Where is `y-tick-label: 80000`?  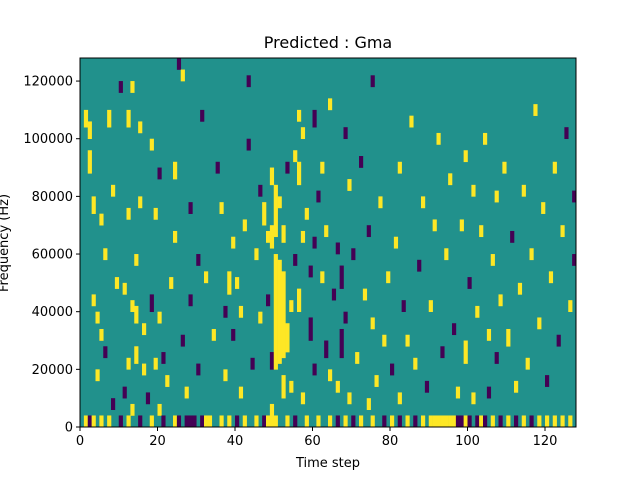 y-tick-label: 80000 is located at coordinates (52, 197).